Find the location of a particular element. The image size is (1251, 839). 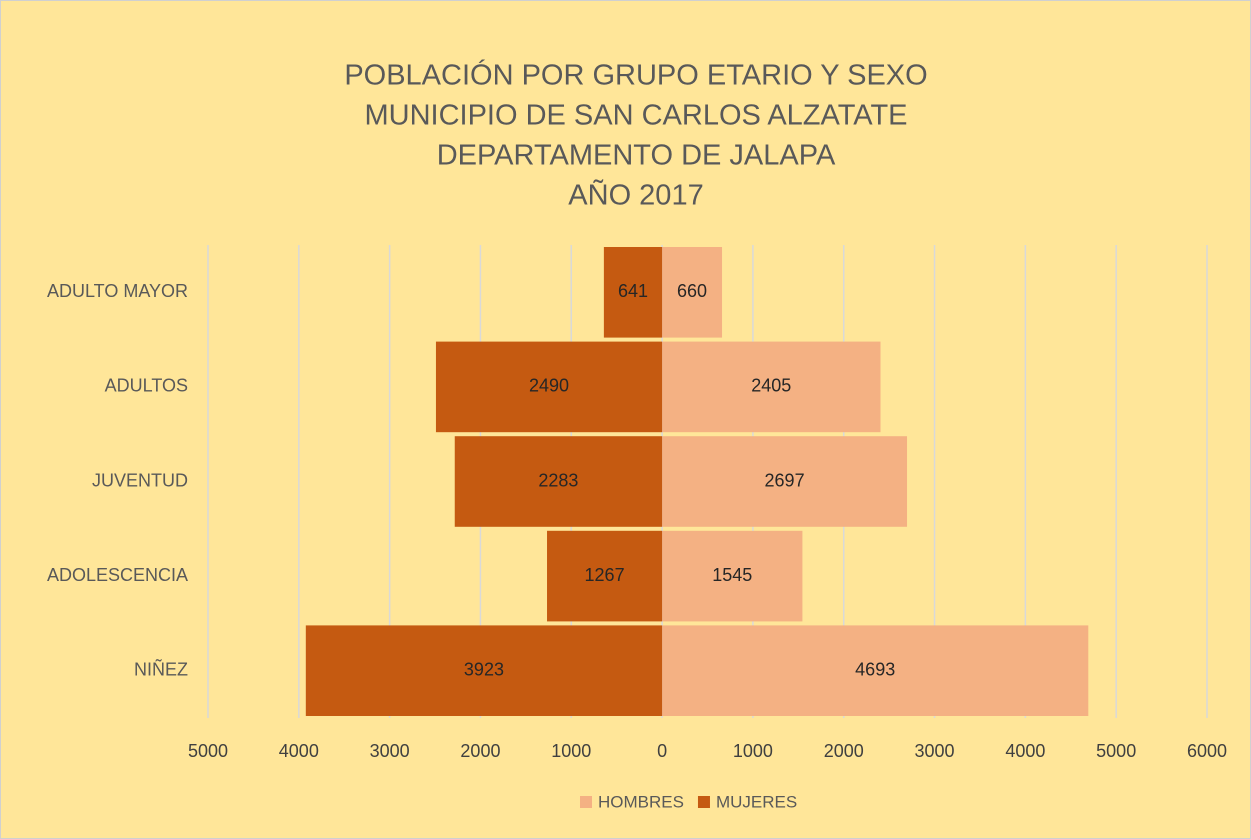

x-tick-label: 0 is located at coordinates (662, 751).